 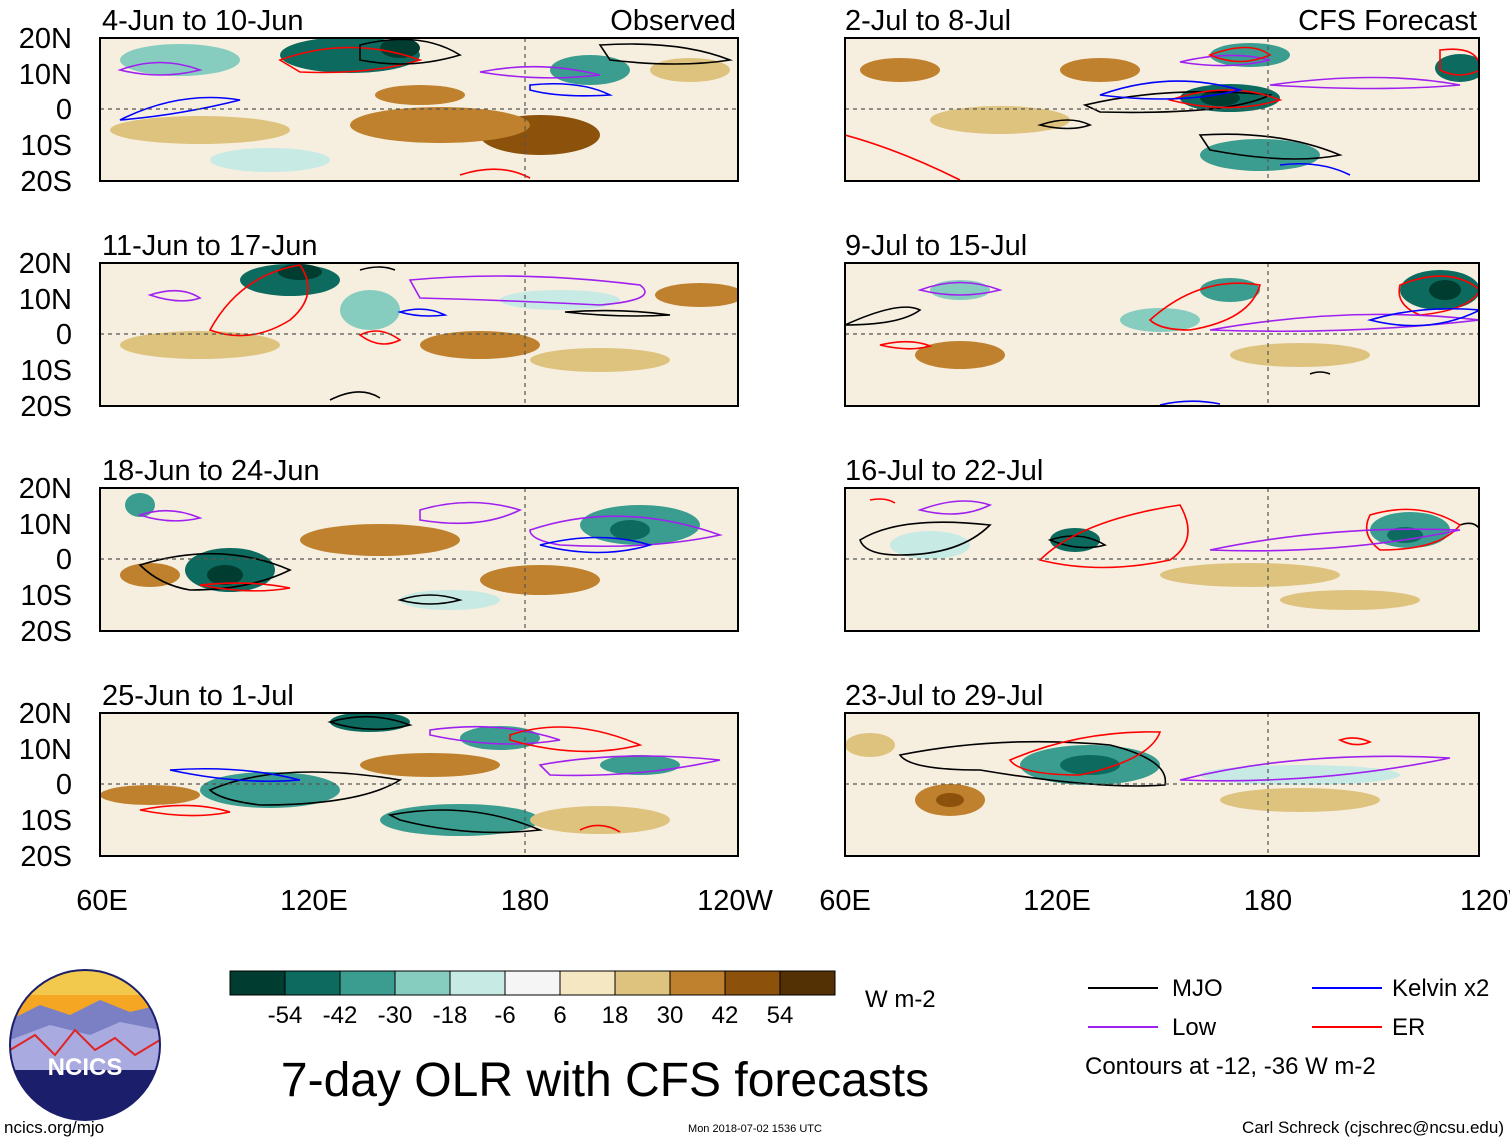 I want to click on map-panel-forecast-2: 9-Jul to 15-Jul, so click(x=1162, y=318).